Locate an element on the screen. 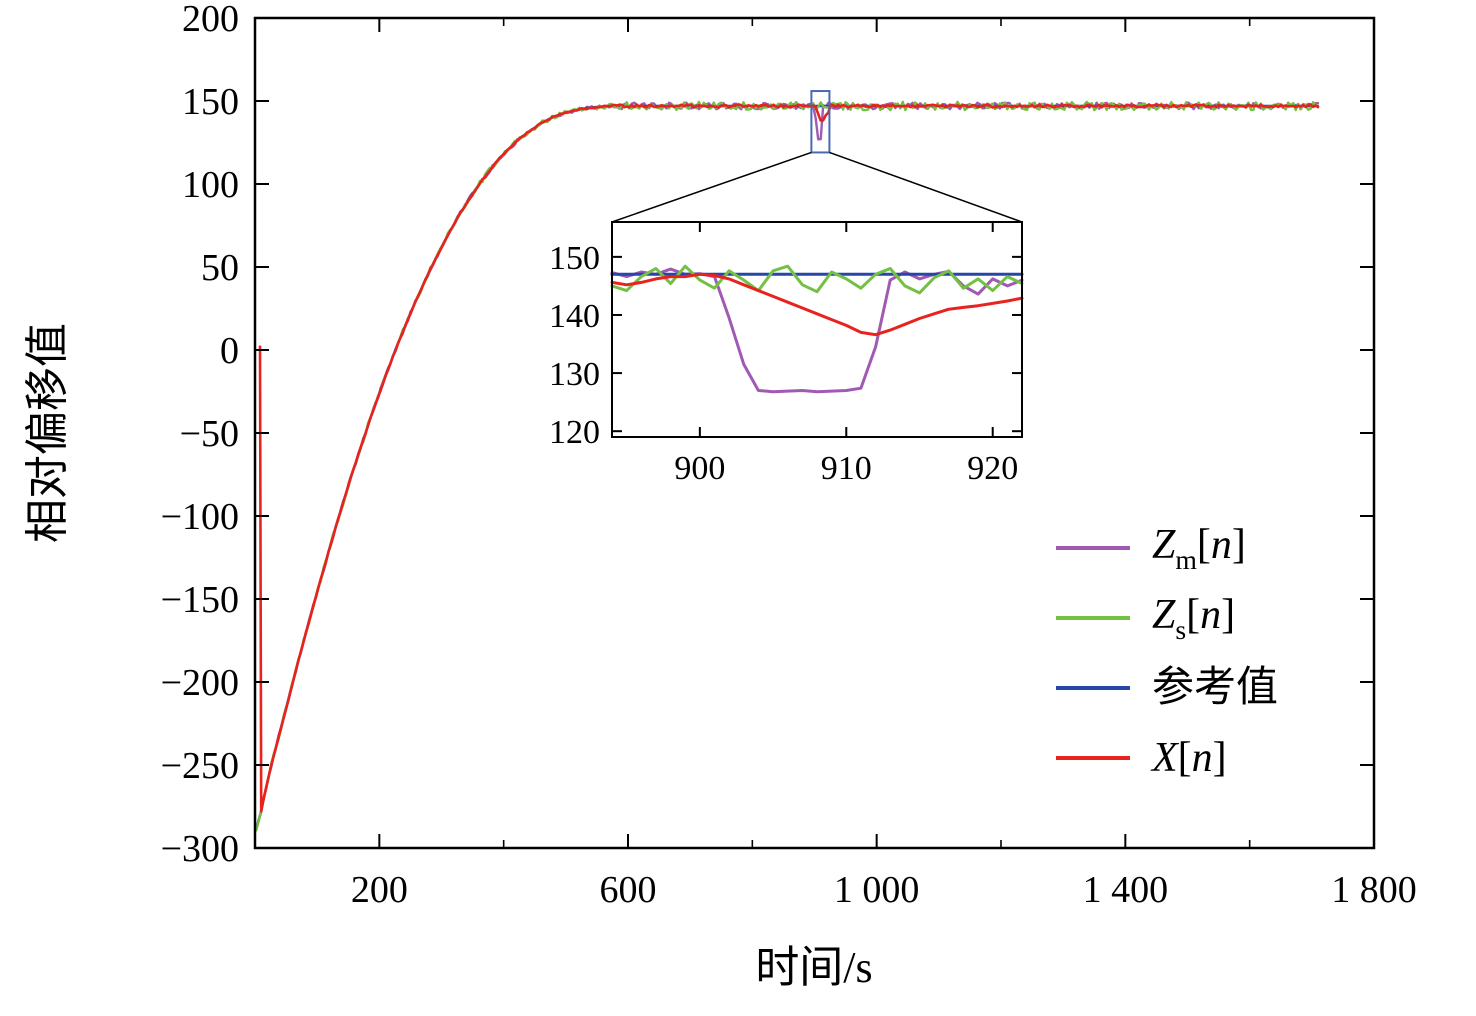  inset-plot-group: 900 910 920 120 130 140 150 is located at coordinates (786, 354).